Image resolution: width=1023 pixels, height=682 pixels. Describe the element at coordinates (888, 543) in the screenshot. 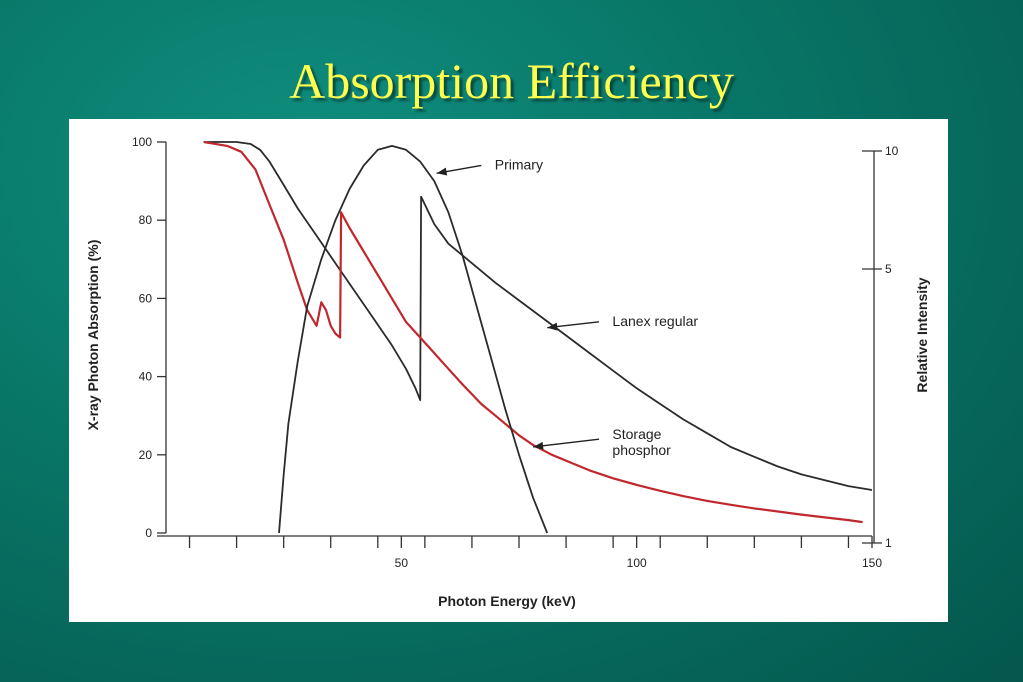

I see `y2-tick-label: 1` at that location.